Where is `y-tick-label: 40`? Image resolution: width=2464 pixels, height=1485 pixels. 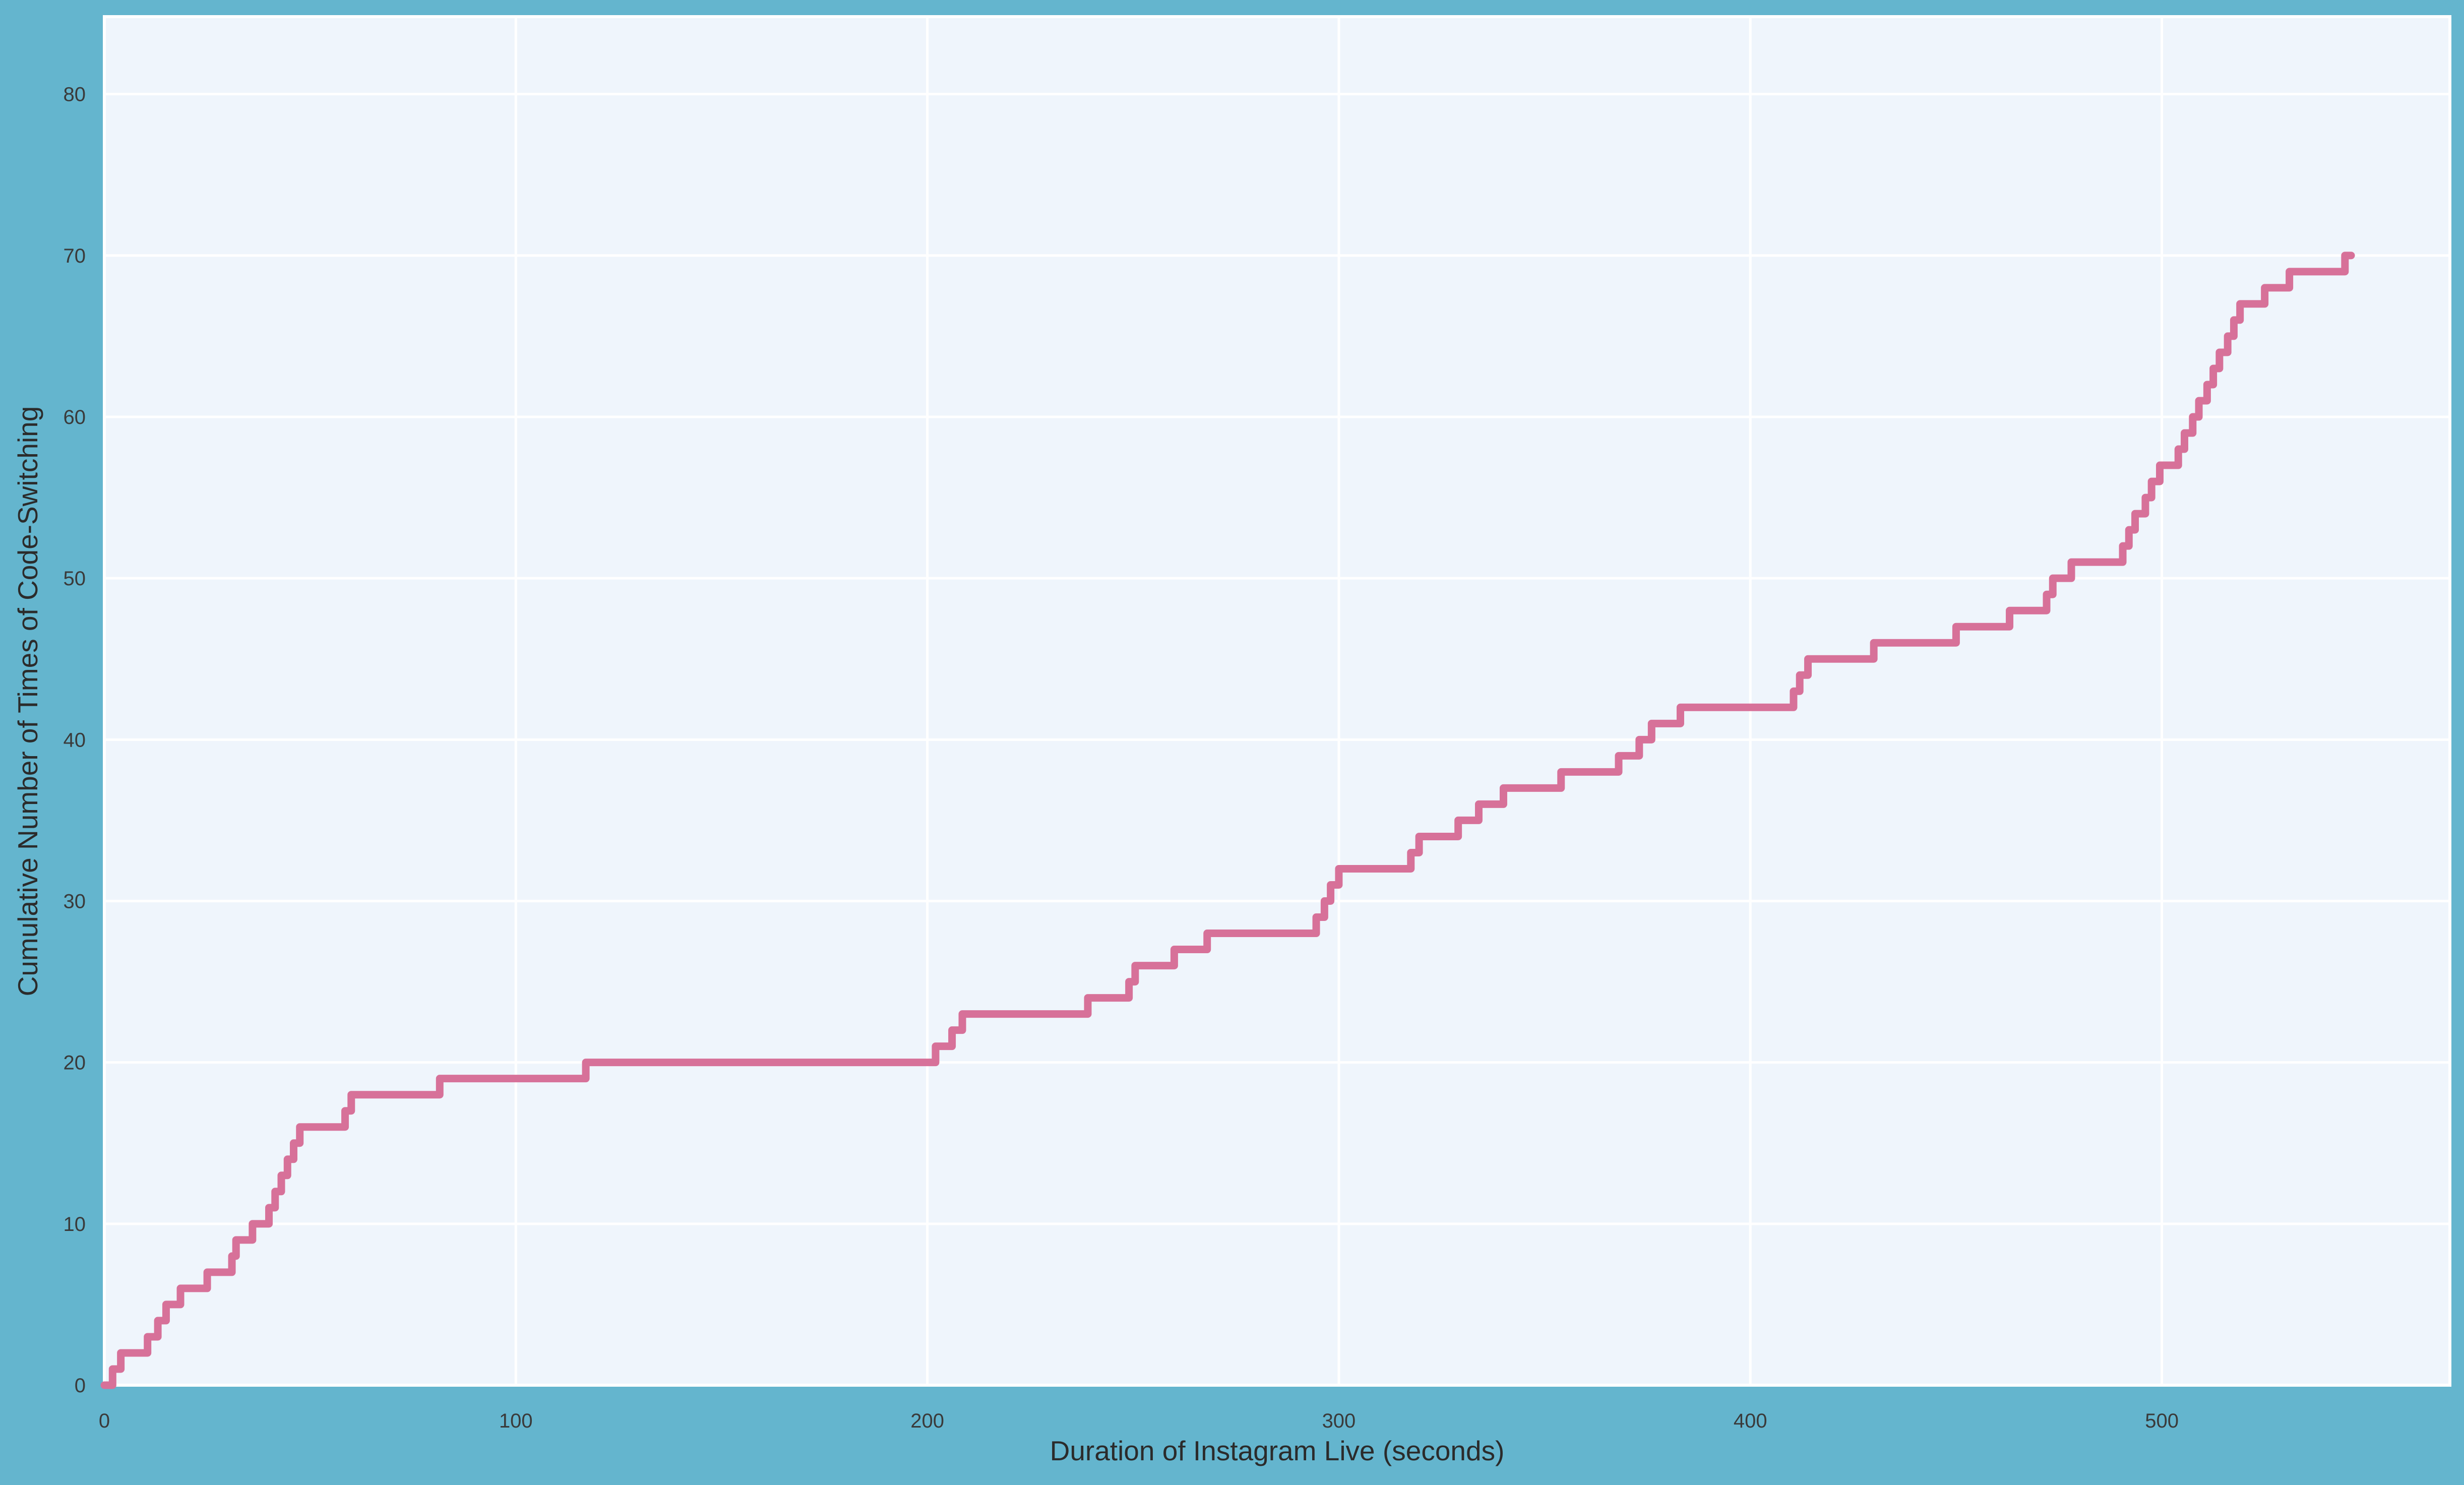
y-tick-label: 40 is located at coordinates (75, 740).